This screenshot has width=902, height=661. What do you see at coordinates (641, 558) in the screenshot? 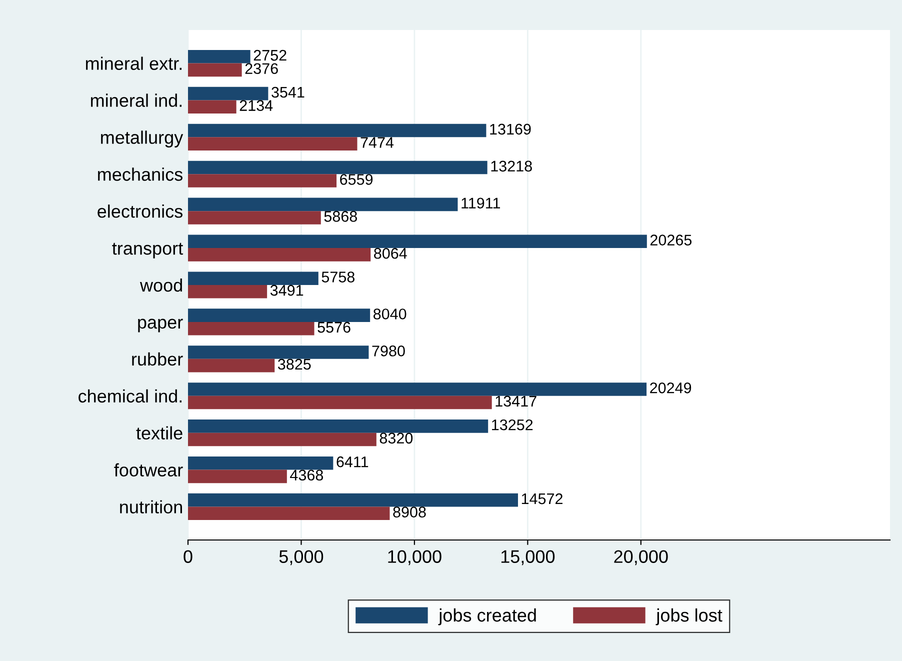
I see `x-tick-label: 20,000` at bounding box center [641, 558].